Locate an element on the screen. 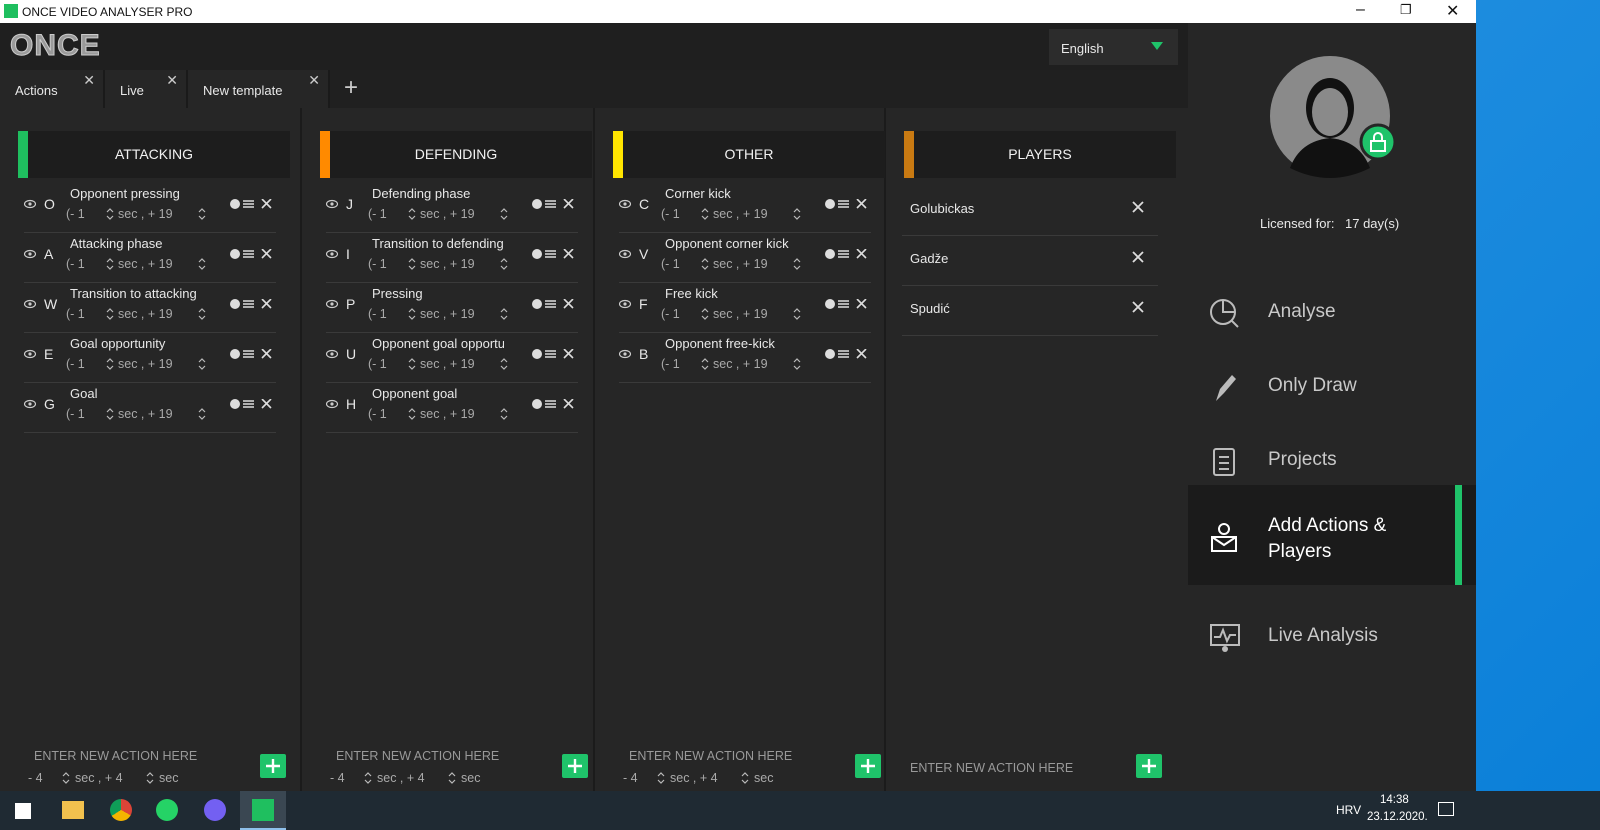 The height and width of the screenshot is (830, 1600). menu-item: Only Draw is located at coordinates (1312, 385).